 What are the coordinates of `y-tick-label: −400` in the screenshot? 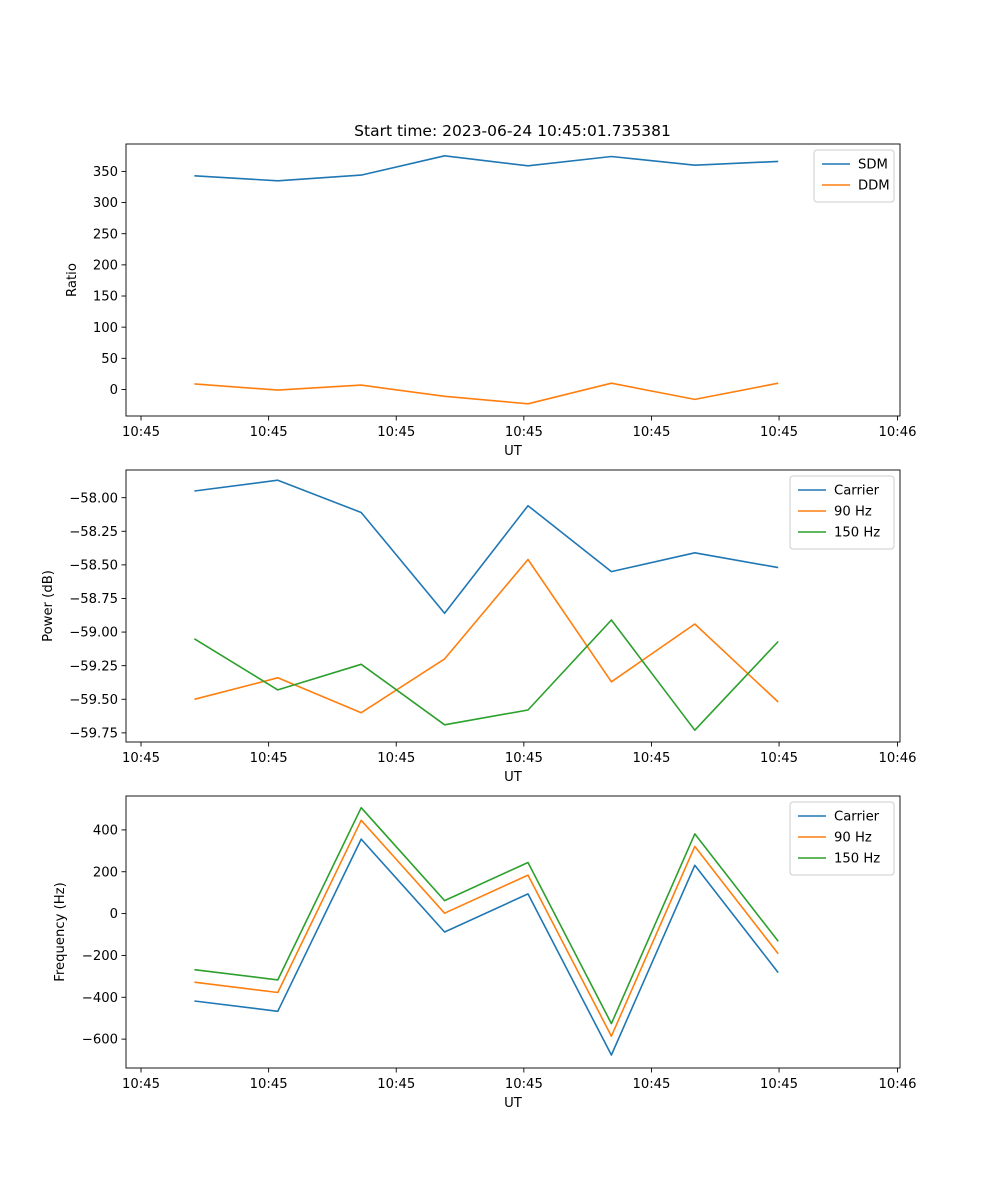 It's located at (100, 998).